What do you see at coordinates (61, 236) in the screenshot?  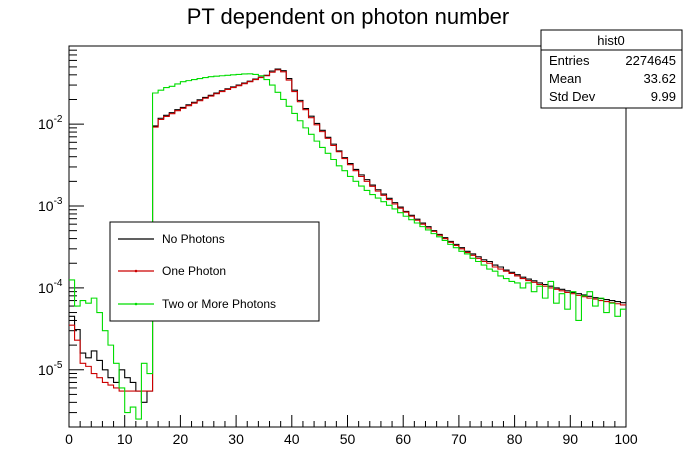 I see `y-axis: 10⁻⁵ 10⁻⁴ 10⁻³ 10⁻²` at bounding box center [61, 236].